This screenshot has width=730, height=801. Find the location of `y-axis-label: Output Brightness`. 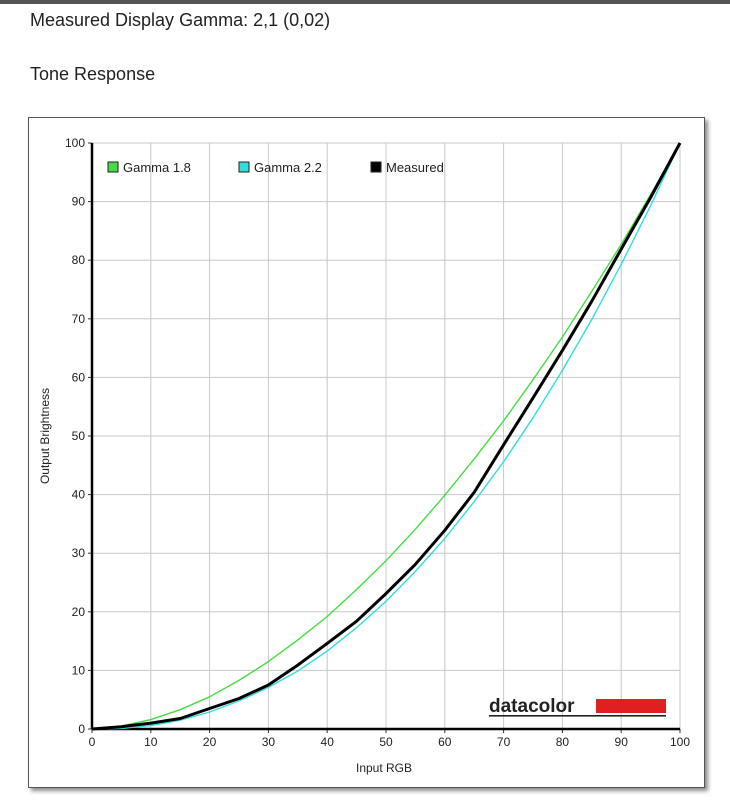

y-axis-label: Output Brightness is located at coordinates (45, 436).